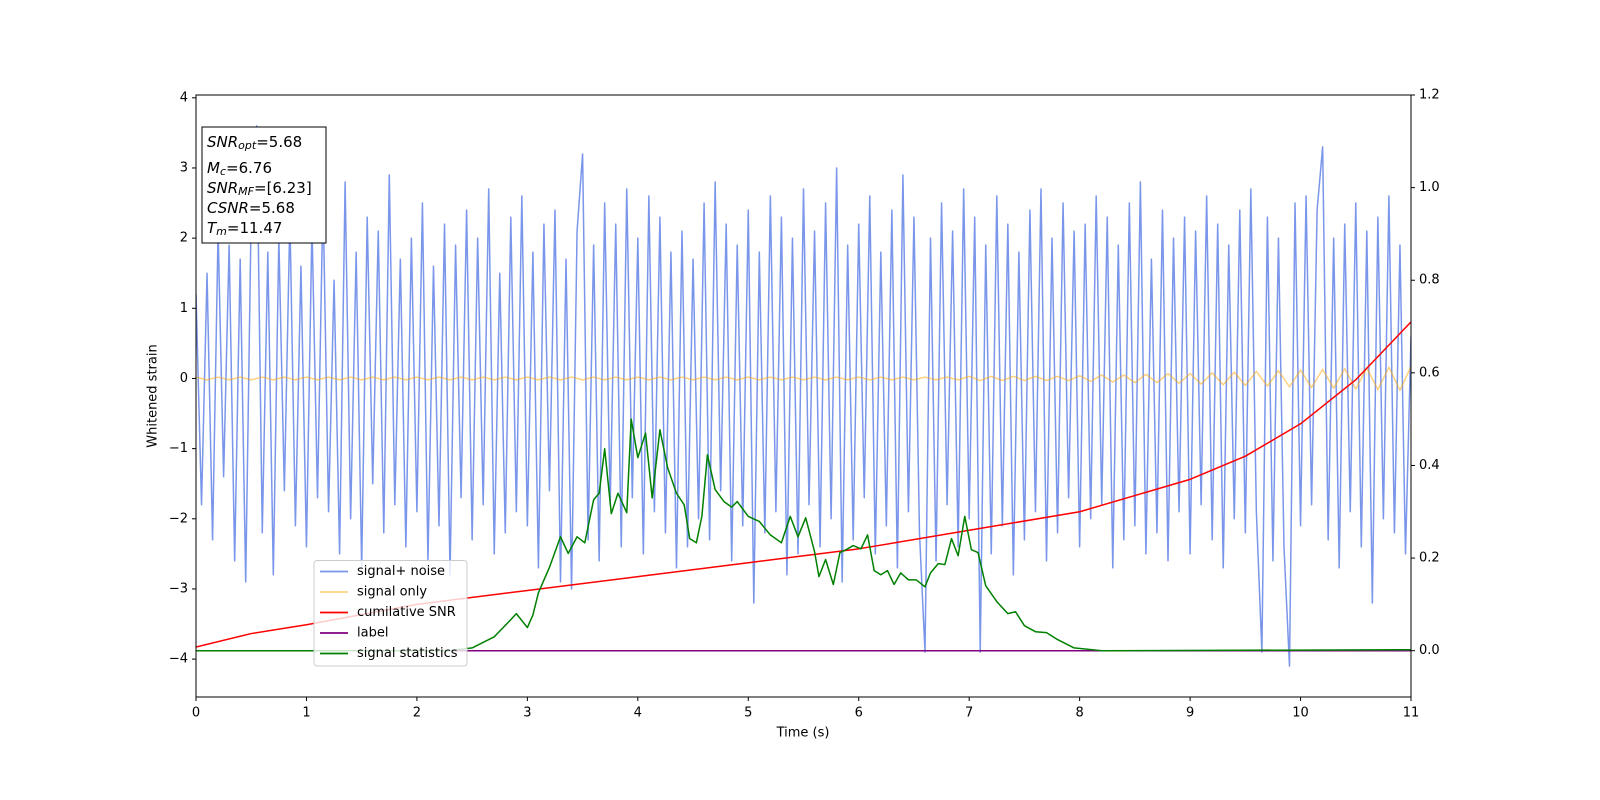 This screenshot has width=1600, height=800. I want to click on x-tick-label: 3, so click(527, 713).